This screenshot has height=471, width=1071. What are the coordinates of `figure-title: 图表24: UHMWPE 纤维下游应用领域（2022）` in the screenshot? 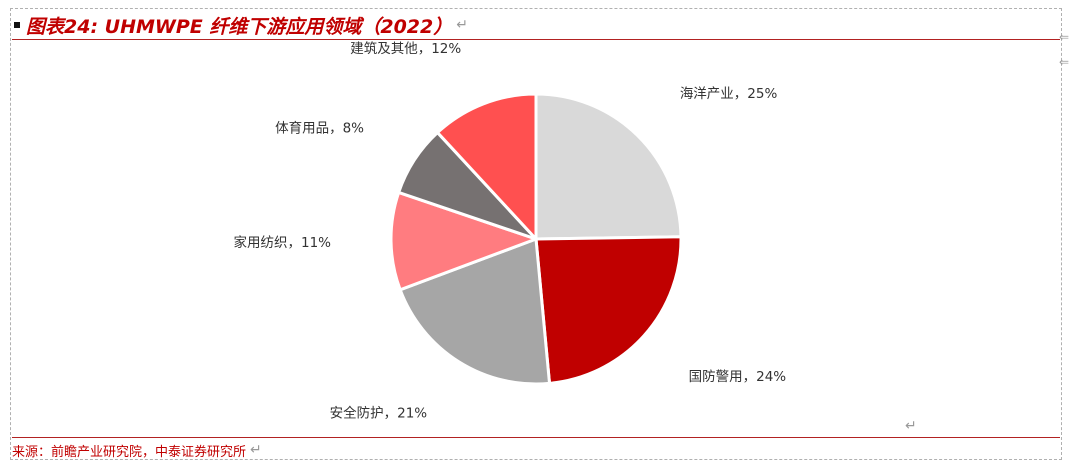 It's located at (239, 26).